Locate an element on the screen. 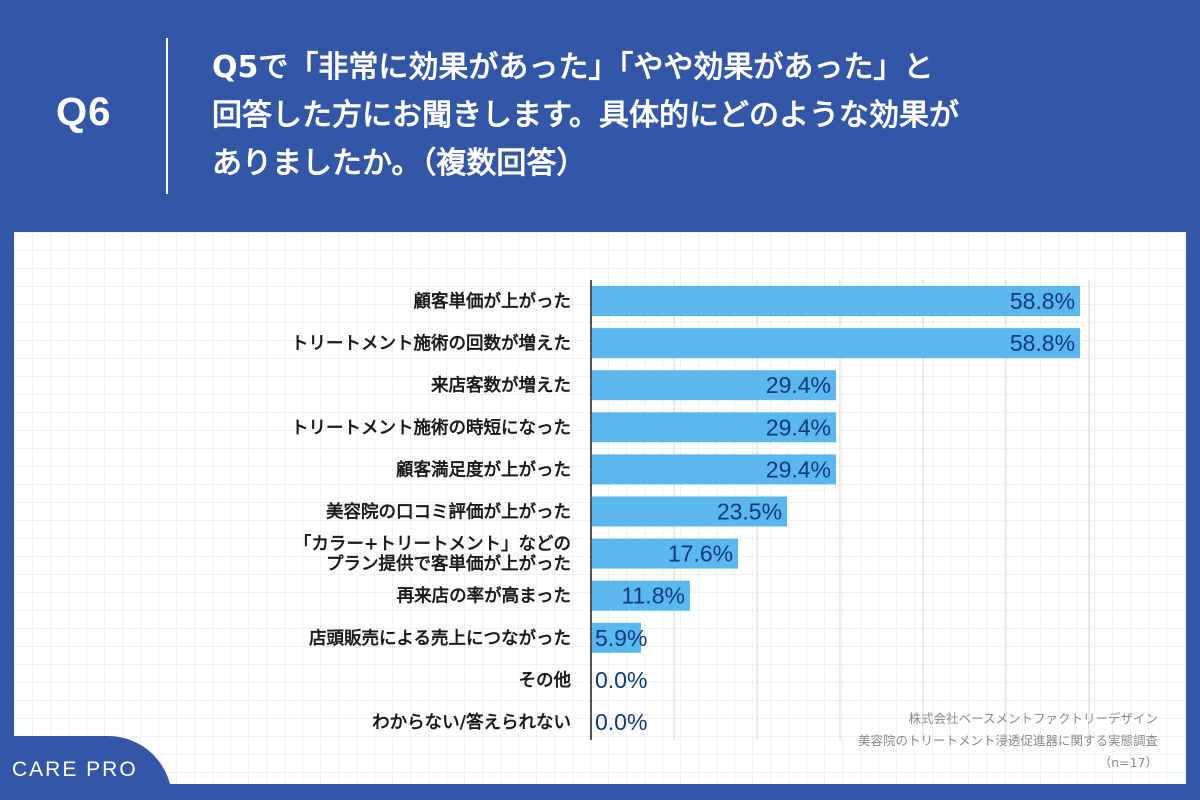 The width and height of the screenshot is (1200, 800). source-sample: （n=17） is located at coordinates (1128, 762).